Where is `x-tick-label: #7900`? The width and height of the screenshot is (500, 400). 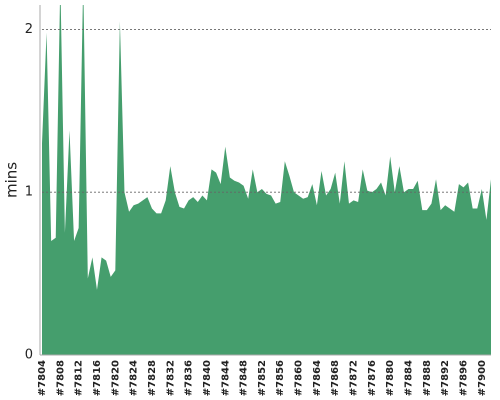
x-tick-label: #7900 is located at coordinates (482, 378).